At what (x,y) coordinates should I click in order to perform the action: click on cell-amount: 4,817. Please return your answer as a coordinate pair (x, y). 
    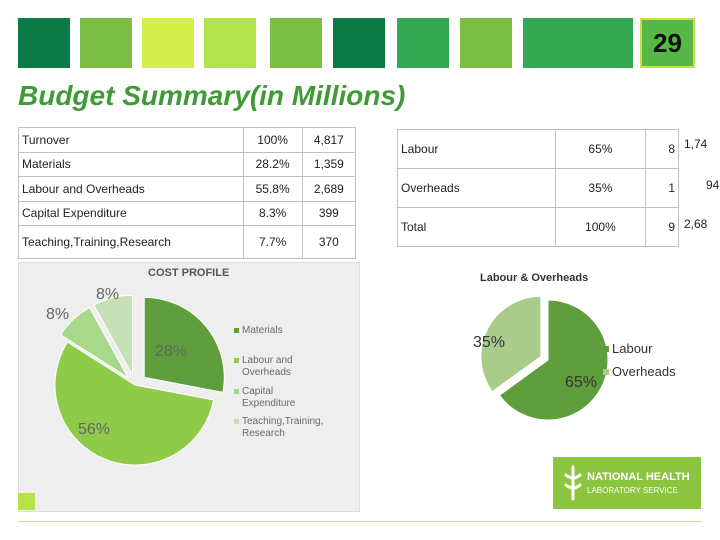
    Looking at the image, I should click on (329, 140).